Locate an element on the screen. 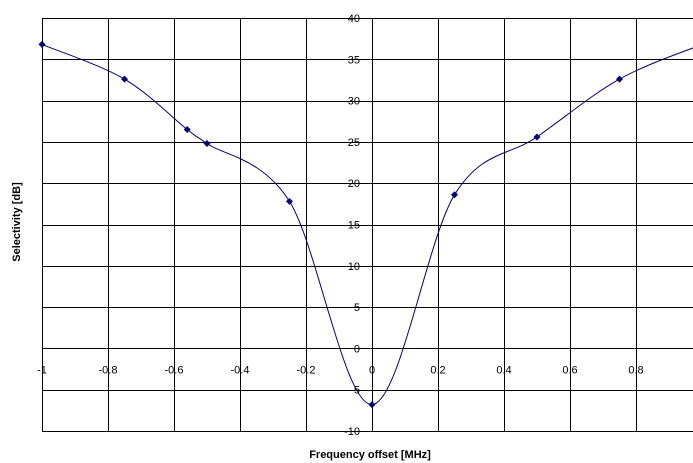 This screenshot has width=693, height=463. x-tick-label: -1 is located at coordinates (42, 370).